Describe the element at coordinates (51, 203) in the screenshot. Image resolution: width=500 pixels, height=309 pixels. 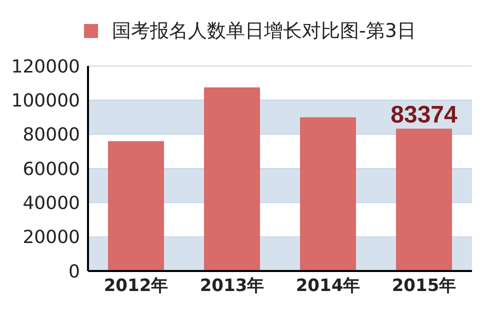
I see `y-tick-label: 40000` at that location.